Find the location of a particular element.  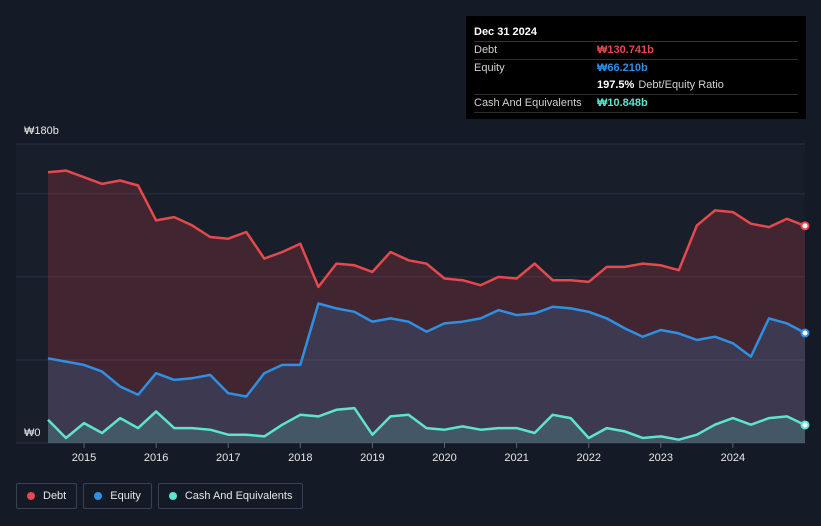

legend-debt-label: Debt is located at coordinates (55, 496).